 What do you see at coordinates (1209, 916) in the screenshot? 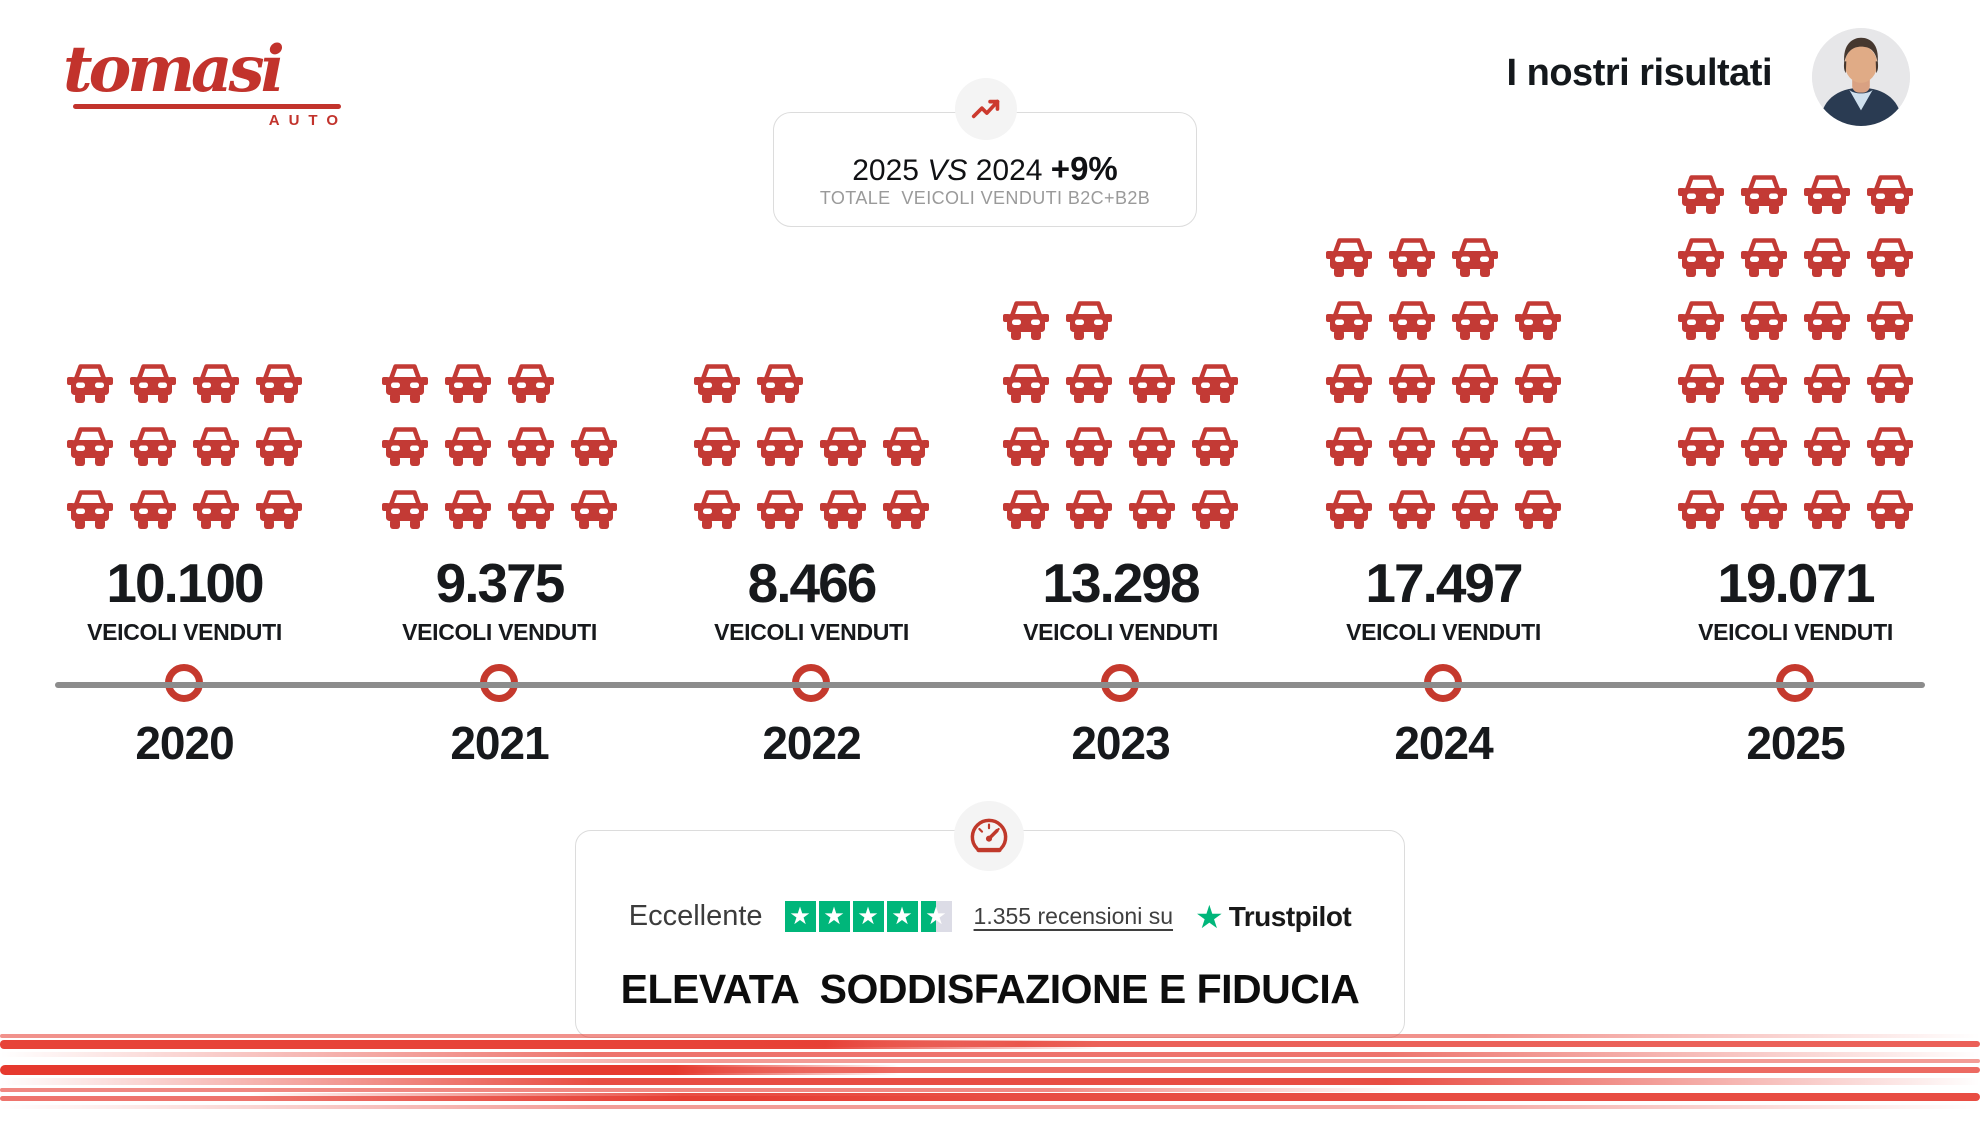
I see `trustpilot-star-icon: ★` at bounding box center [1209, 916].